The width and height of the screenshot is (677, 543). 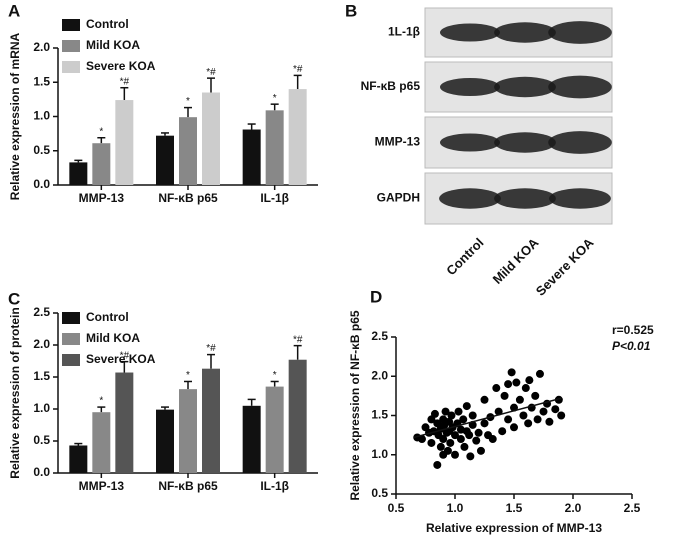 I want to click on y-tick-label: 1.0, so click(x=379, y=454).